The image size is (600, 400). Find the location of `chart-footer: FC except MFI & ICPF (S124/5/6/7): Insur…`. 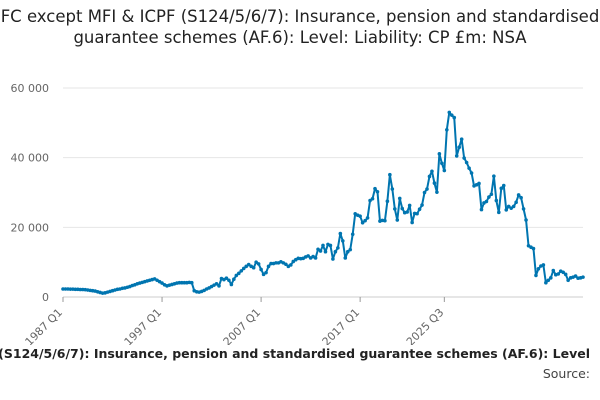

chart-footer: FC except MFI & ICPF (S124/5/6/7): Insur… is located at coordinates (300, 371).